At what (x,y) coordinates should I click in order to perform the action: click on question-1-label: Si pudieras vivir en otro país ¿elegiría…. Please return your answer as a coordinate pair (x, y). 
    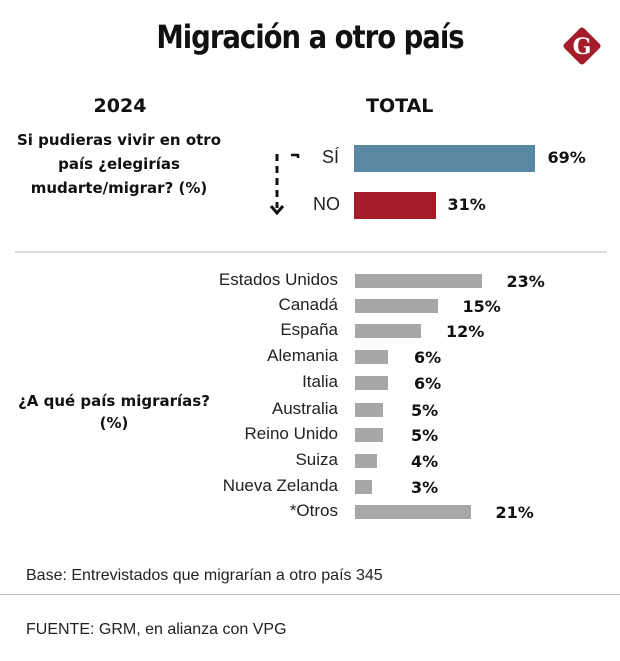
    Looking at the image, I should click on (119, 164).